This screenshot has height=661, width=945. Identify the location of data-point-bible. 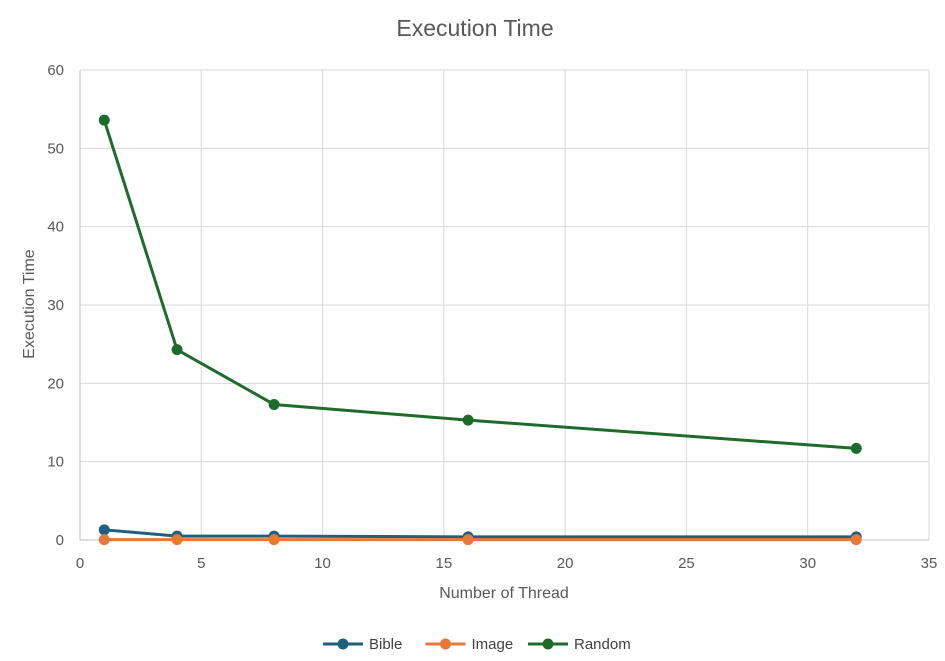
(104, 530).